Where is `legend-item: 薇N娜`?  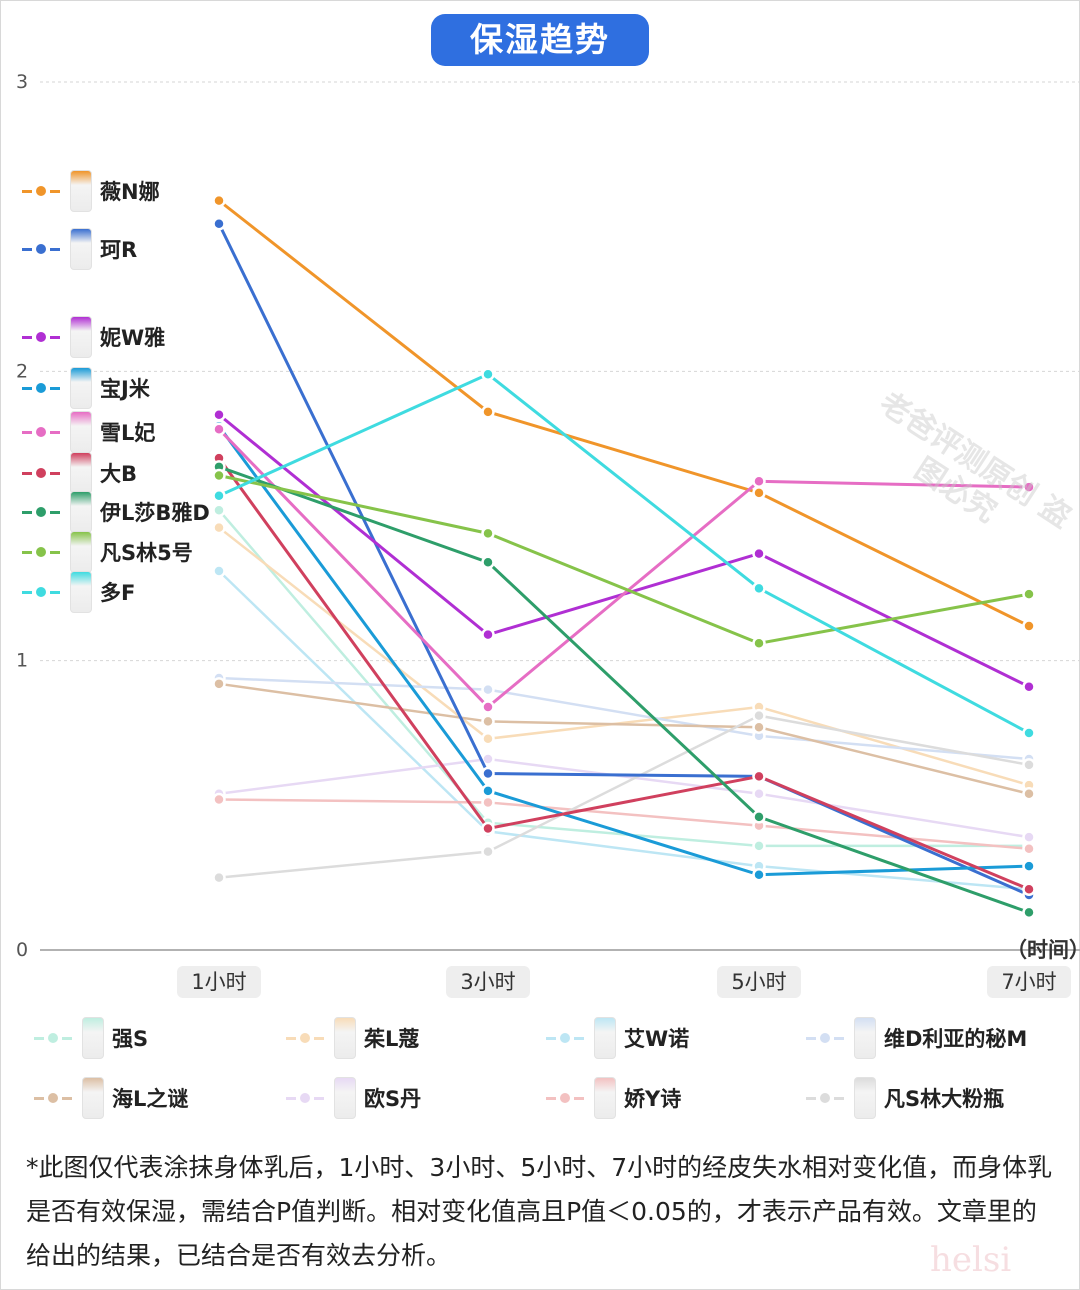 legend-item: 薇N娜 is located at coordinates (91, 191).